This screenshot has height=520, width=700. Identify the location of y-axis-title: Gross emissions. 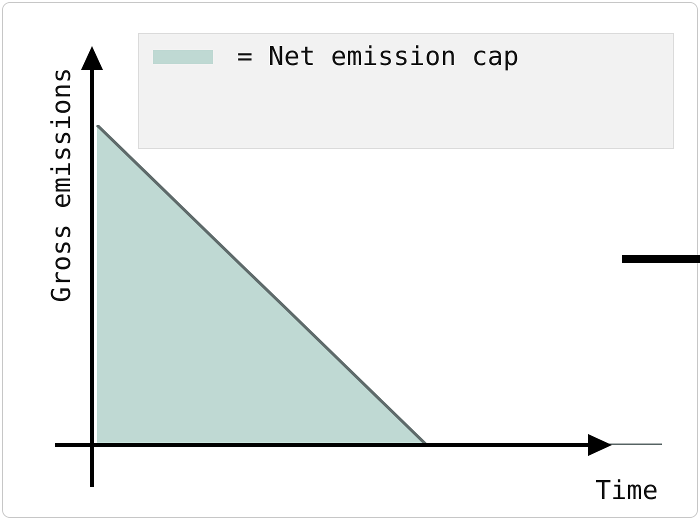
(62, 185).